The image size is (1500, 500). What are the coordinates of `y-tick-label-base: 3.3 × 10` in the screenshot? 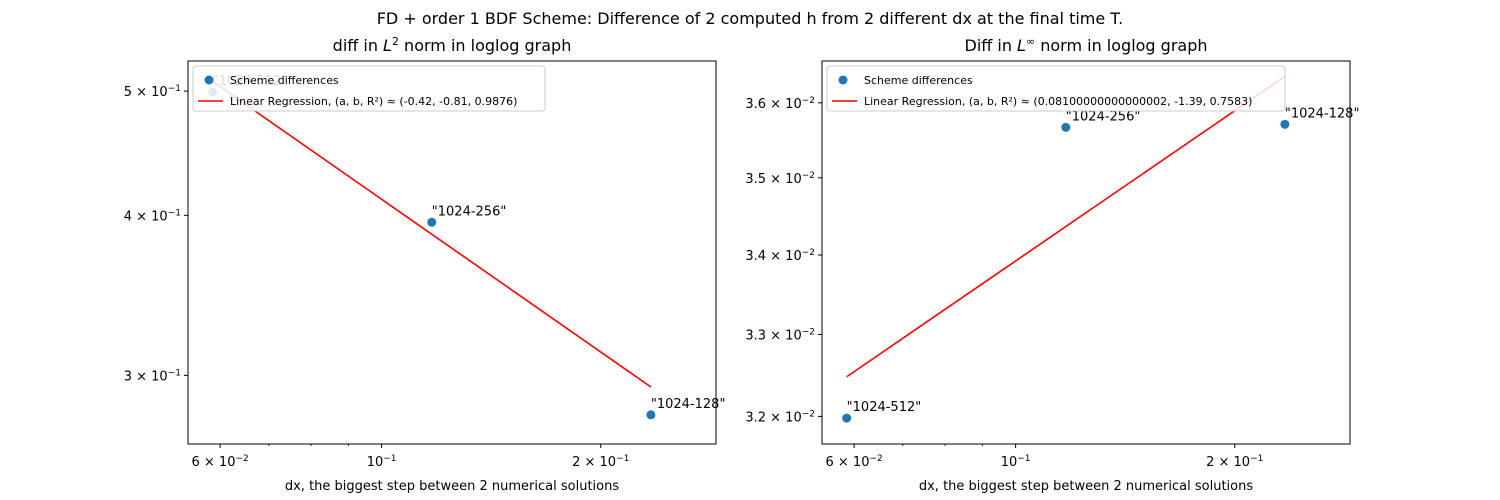 It's located at (773, 335).